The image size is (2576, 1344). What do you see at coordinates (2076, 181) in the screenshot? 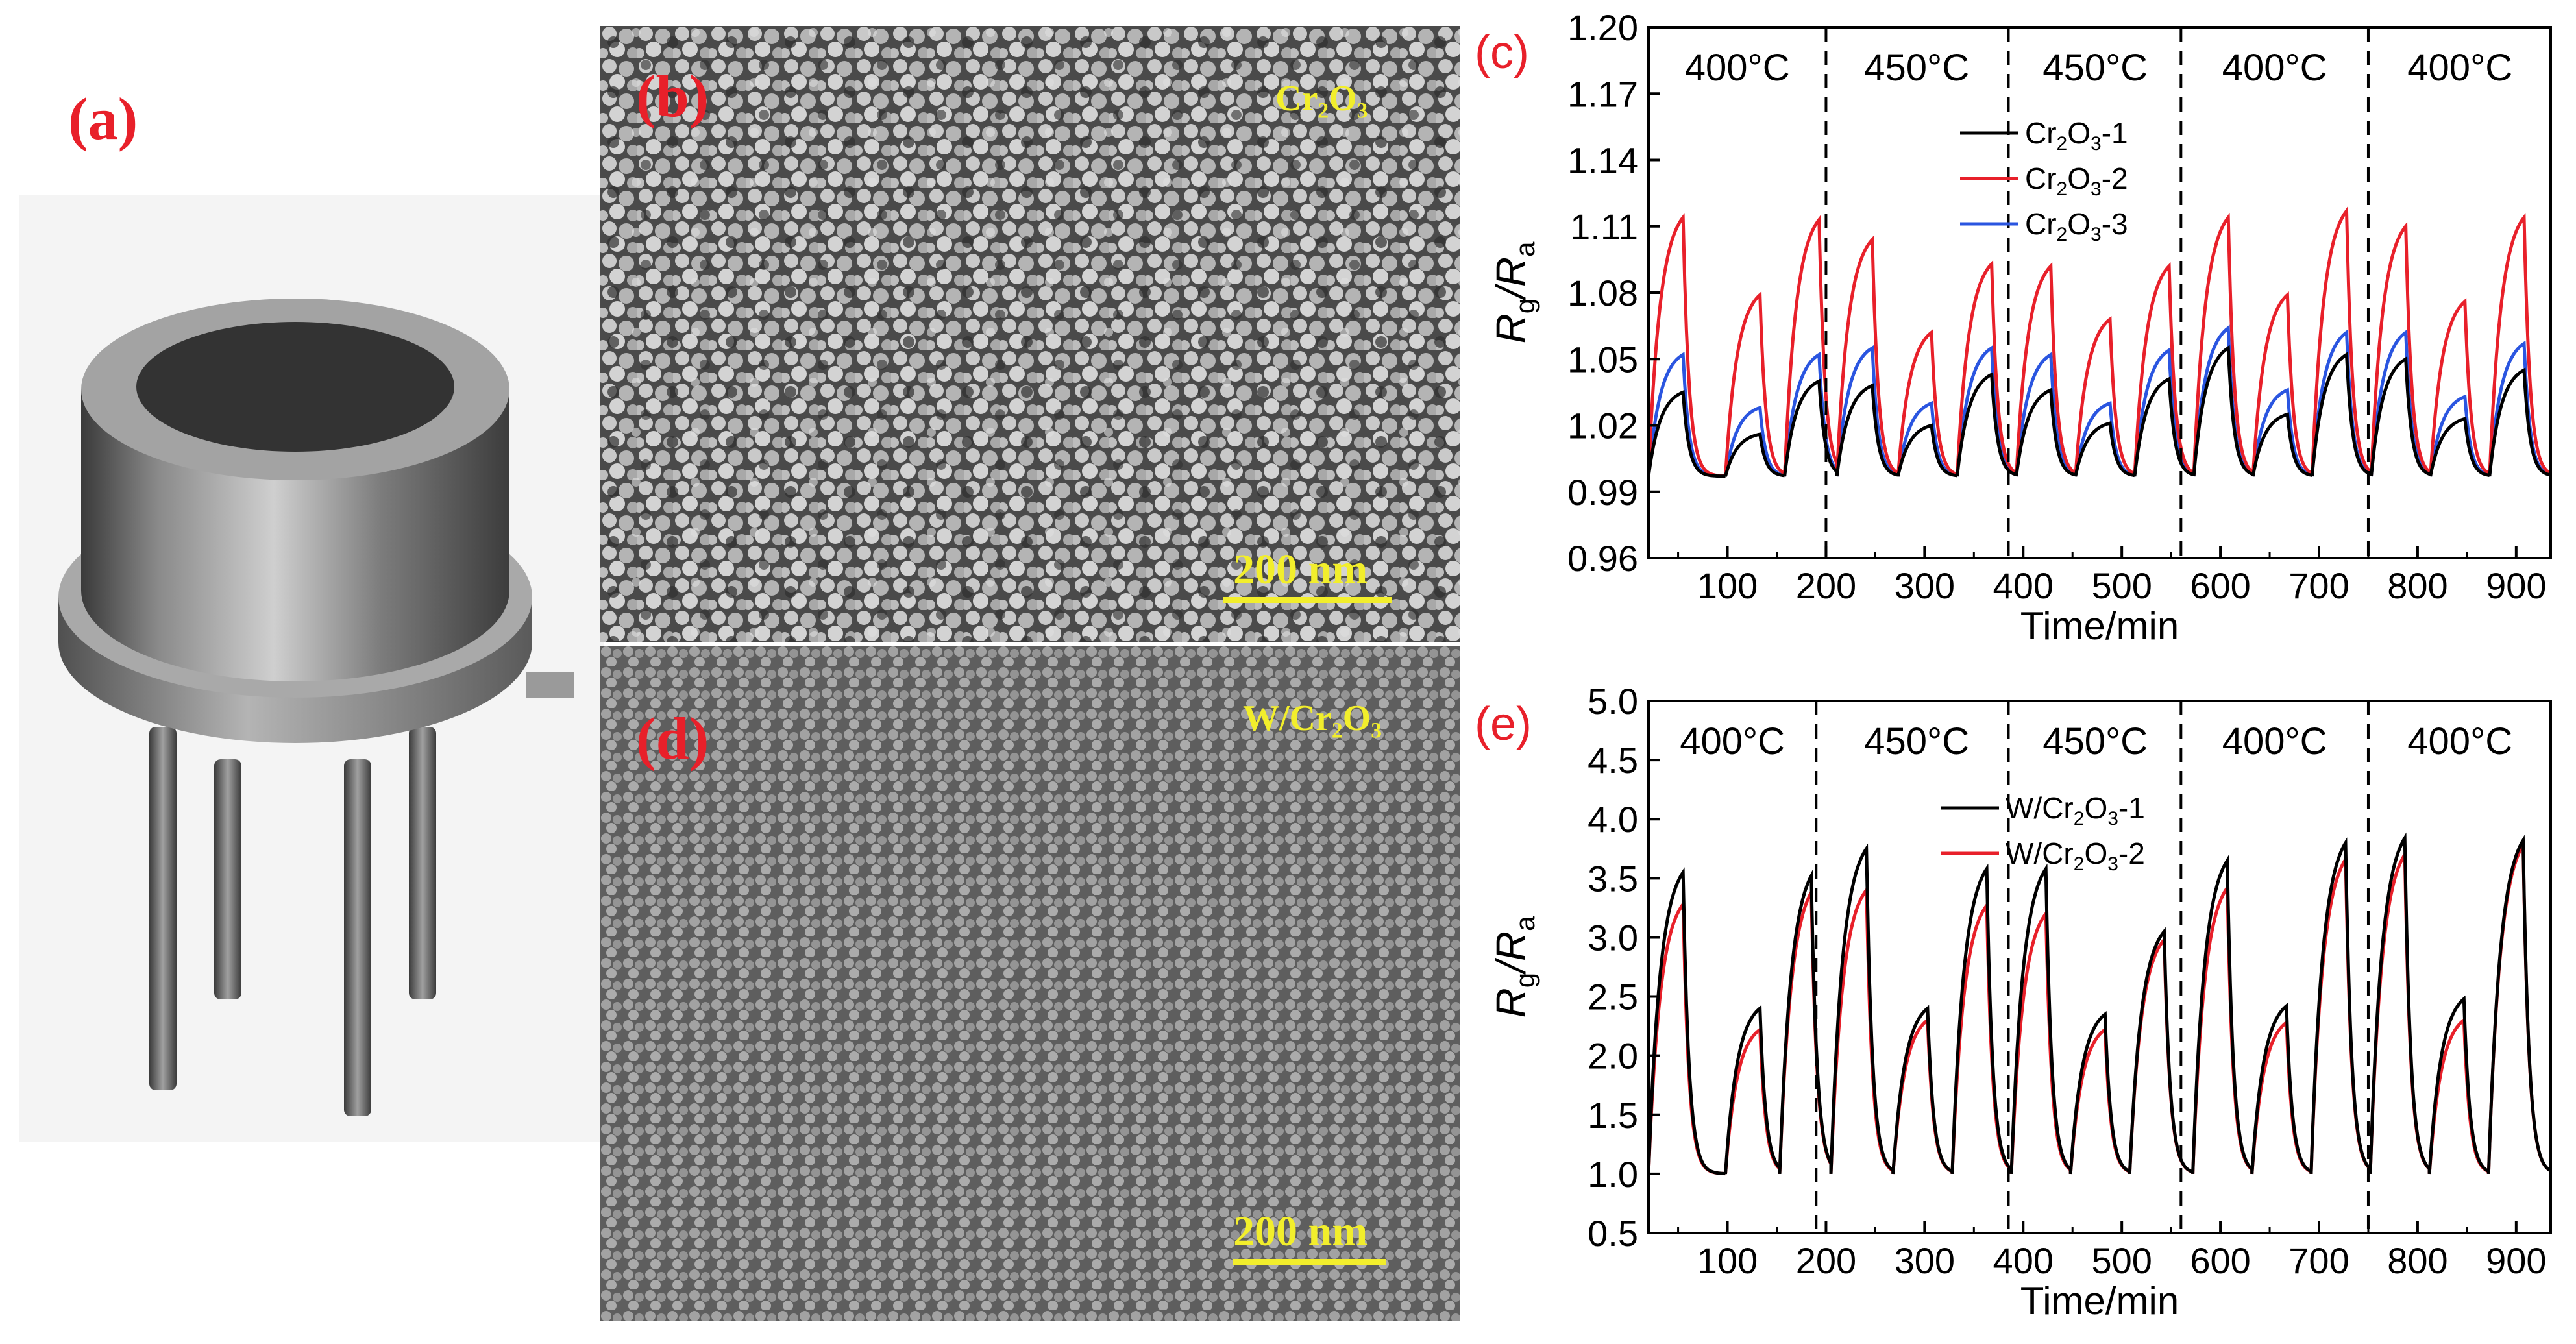
I see `legend-entry-2: Cr2O3-2` at bounding box center [2076, 181].